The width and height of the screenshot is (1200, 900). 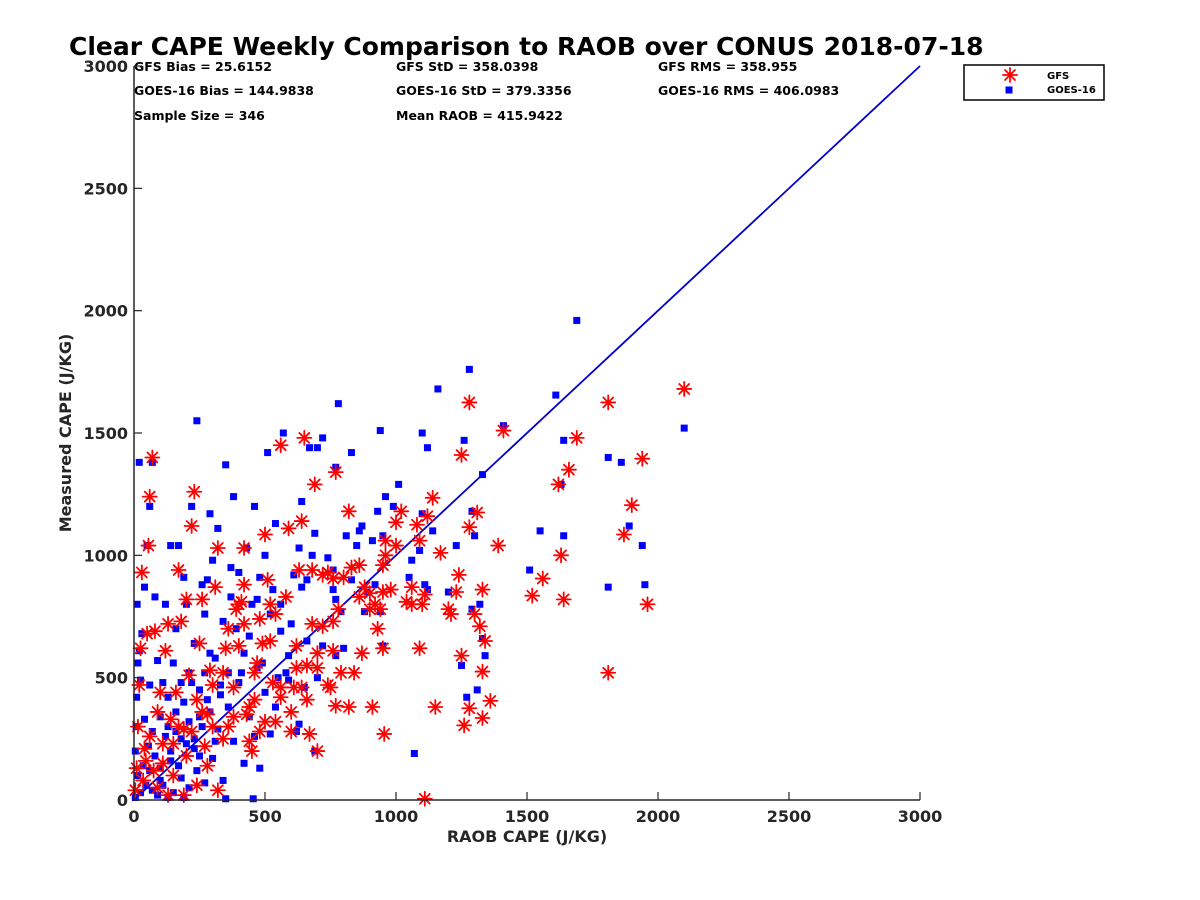 What do you see at coordinates (396, 816) in the screenshot?
I see `x-tick-label: 1000` at bounding box center [396, 816].